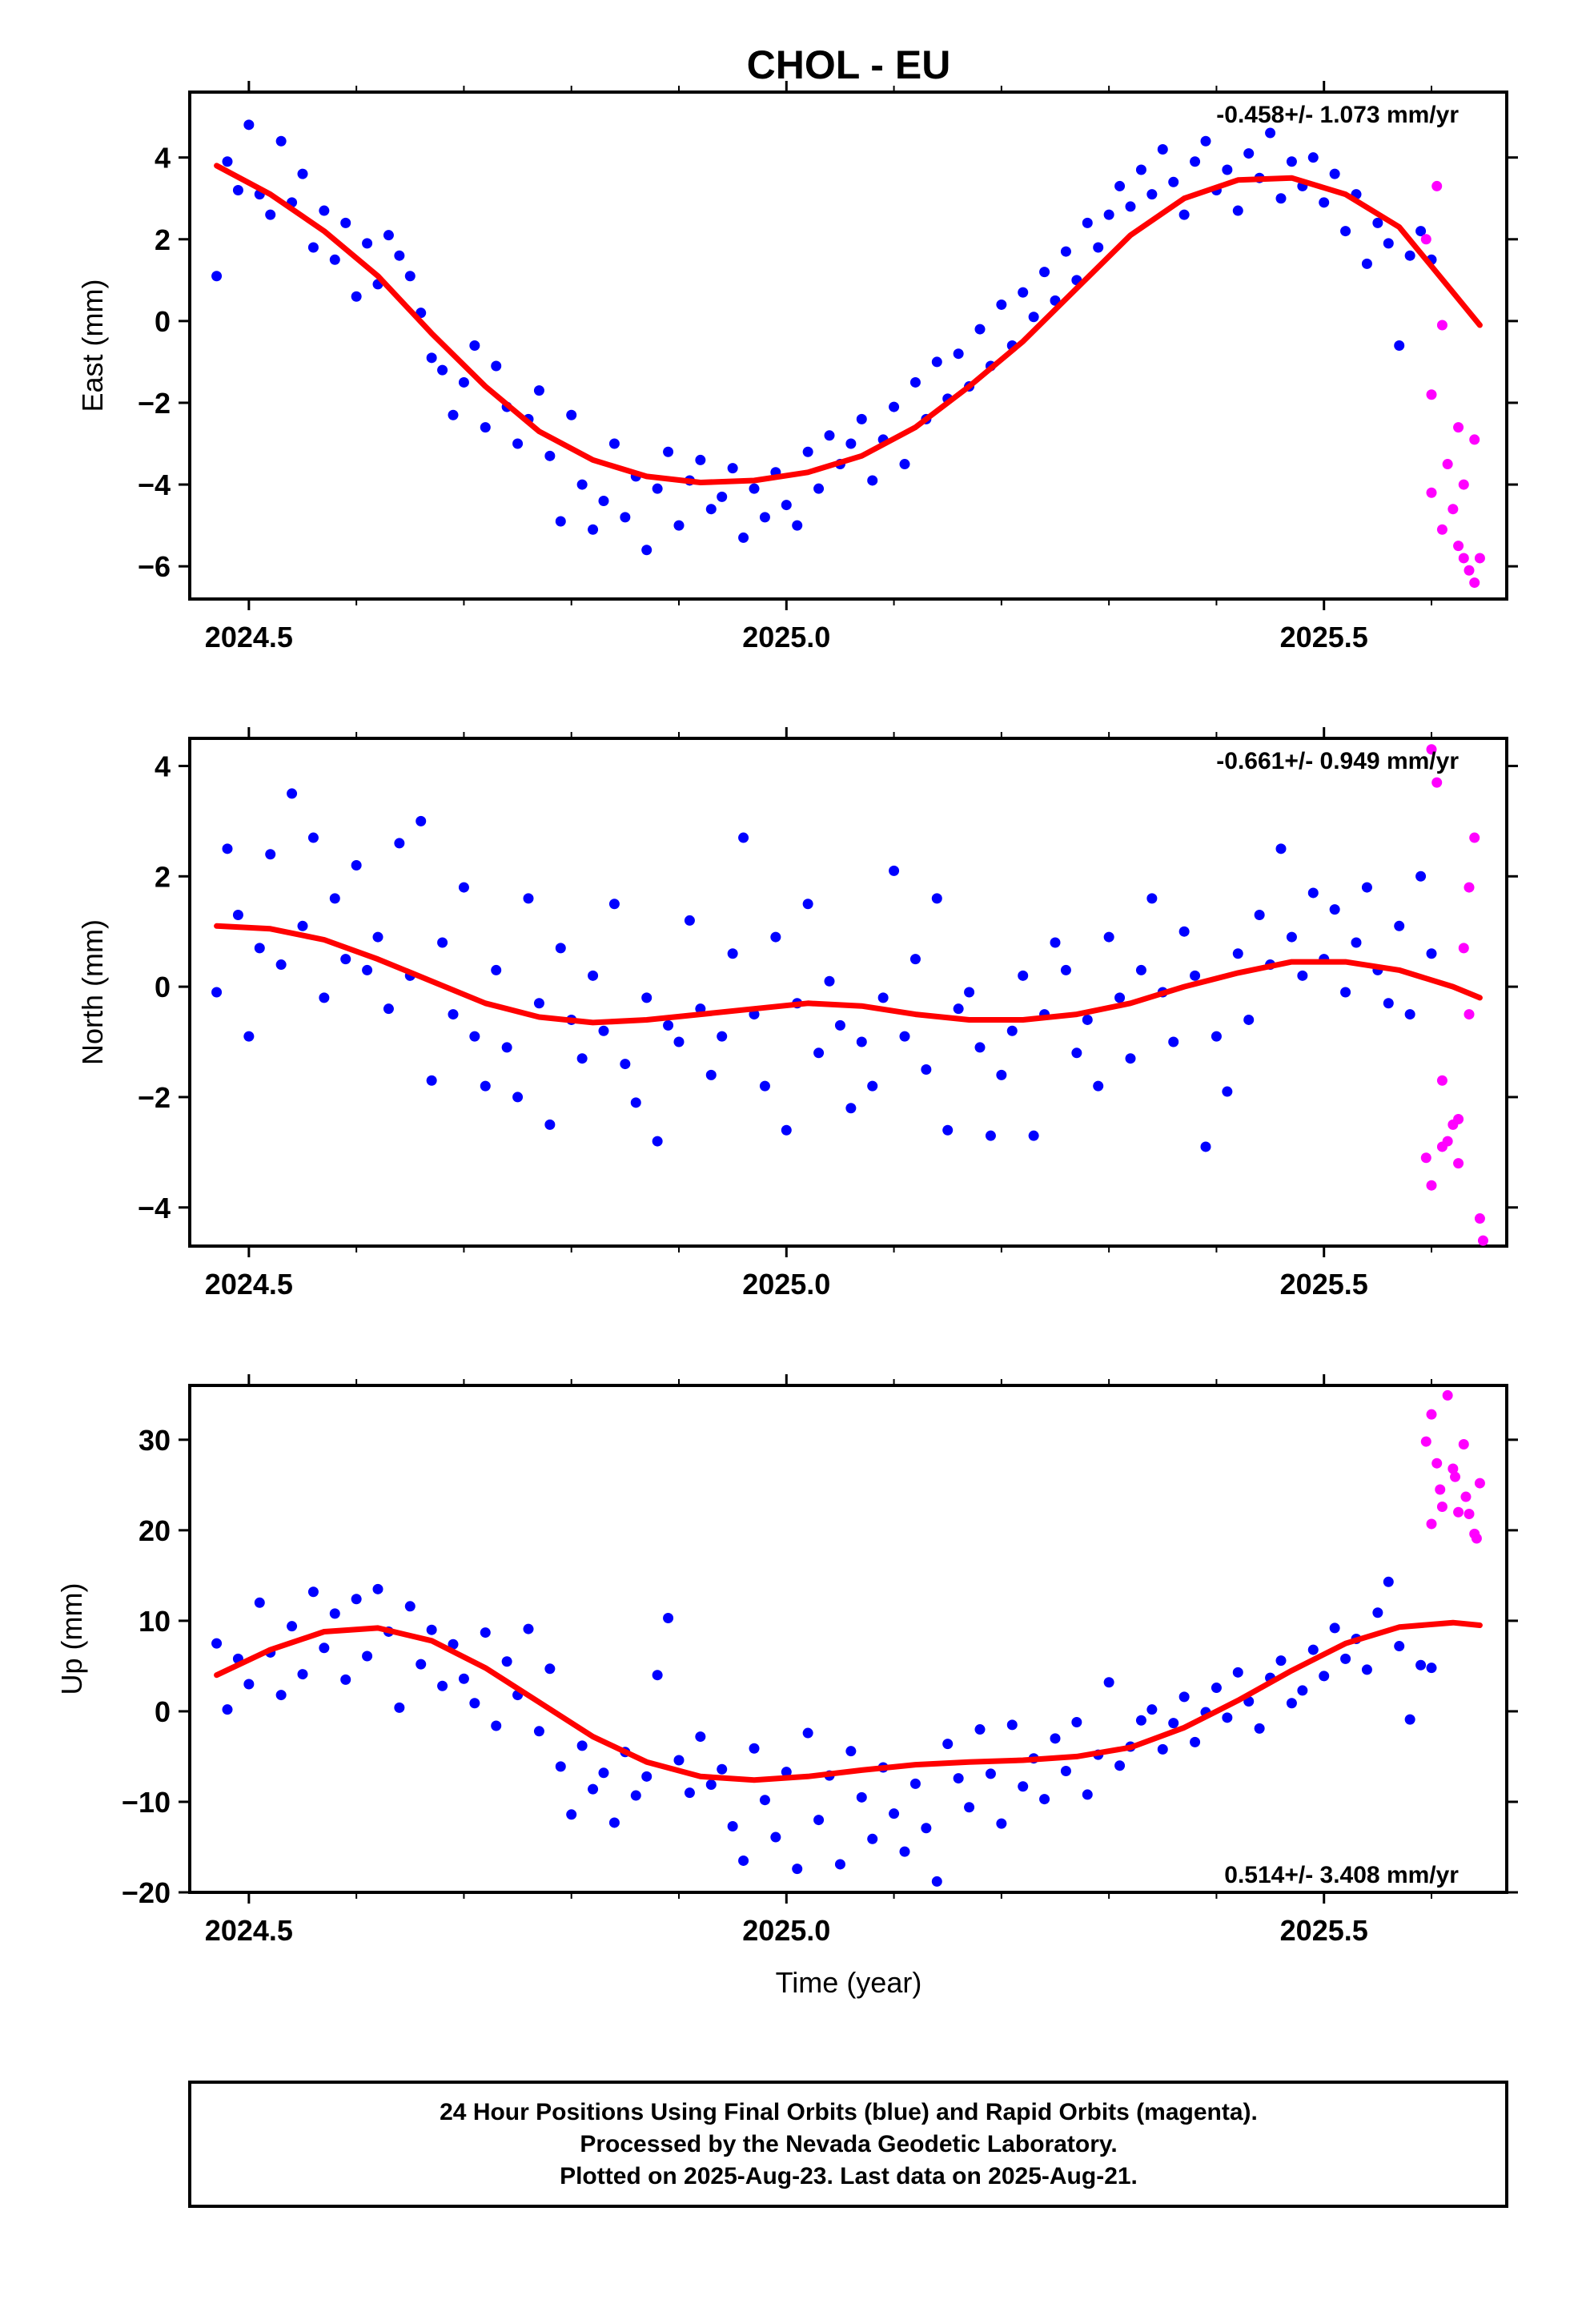  What do you see at coordinates (163, 877) in the screenshot?
I see `north-ytick-label: 2` at bounding box center [163, 877].